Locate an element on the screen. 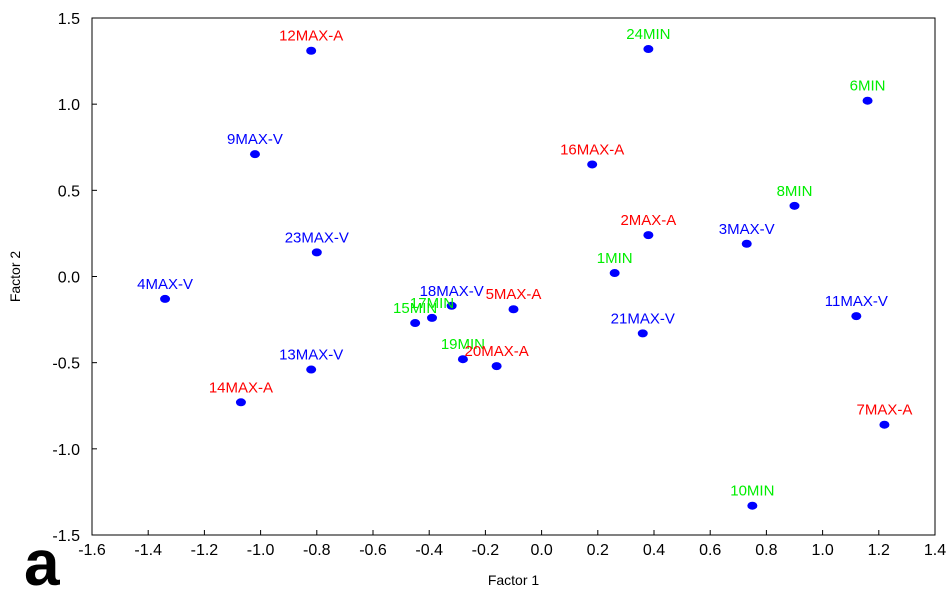 The height and width of the screenshot is (590, 948). x-tick-label: 1.4 is located at coordinates (935, 550).